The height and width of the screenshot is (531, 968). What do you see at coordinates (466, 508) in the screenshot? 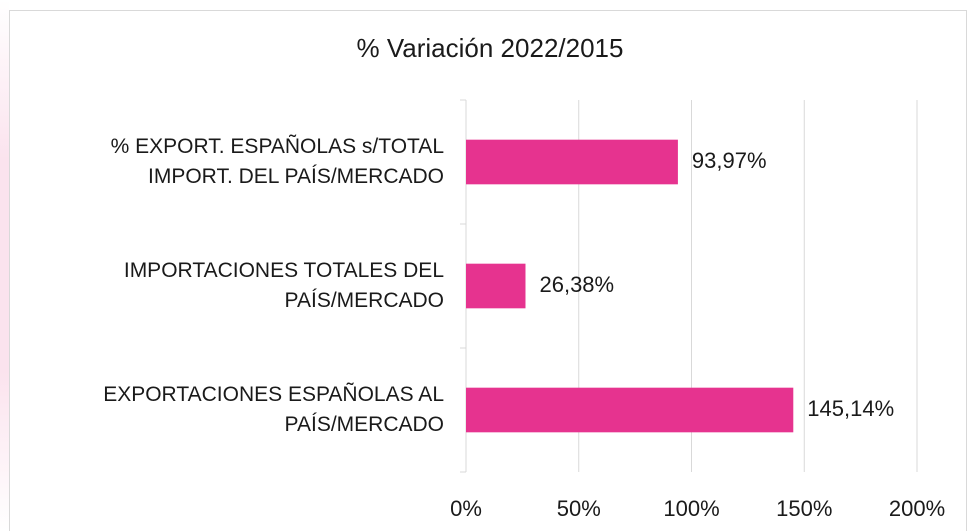
I see `x-tick-label: 0%` at bounding box center [466, 508].